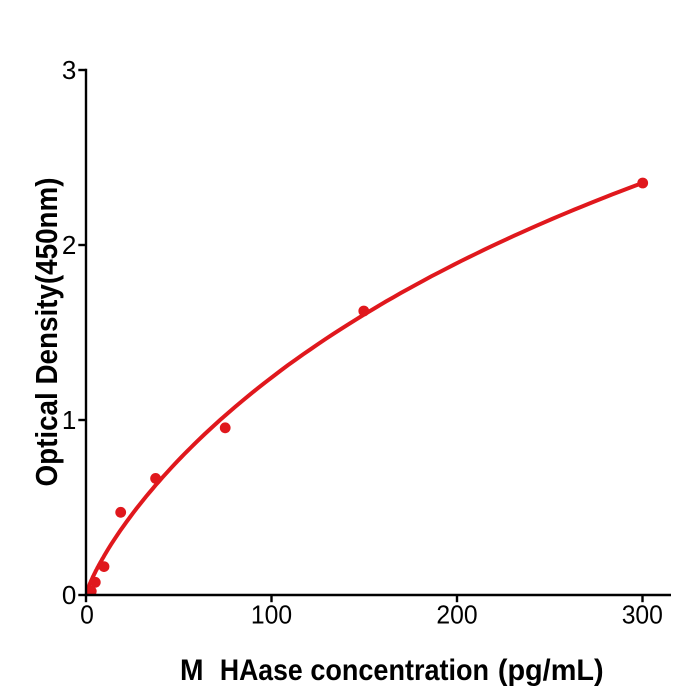 Image resolution: width=700 pixels, height=700 pixels. What do you see at coordinates (642, 615) in the screenshot?
I see `svg-text: 300` at bounding box center [642, 615].